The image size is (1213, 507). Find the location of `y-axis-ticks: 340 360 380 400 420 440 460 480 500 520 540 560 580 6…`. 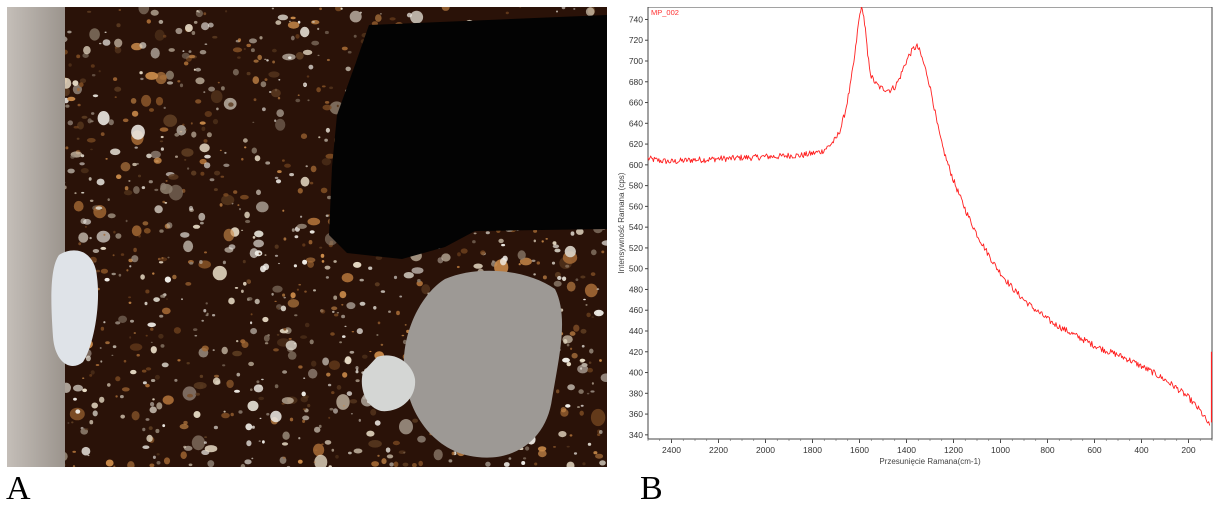

y-axis-ticks: 340 360 380 400 420 440 460 480 500 520 540 560 580 6… is located at coordinates (638, 227).